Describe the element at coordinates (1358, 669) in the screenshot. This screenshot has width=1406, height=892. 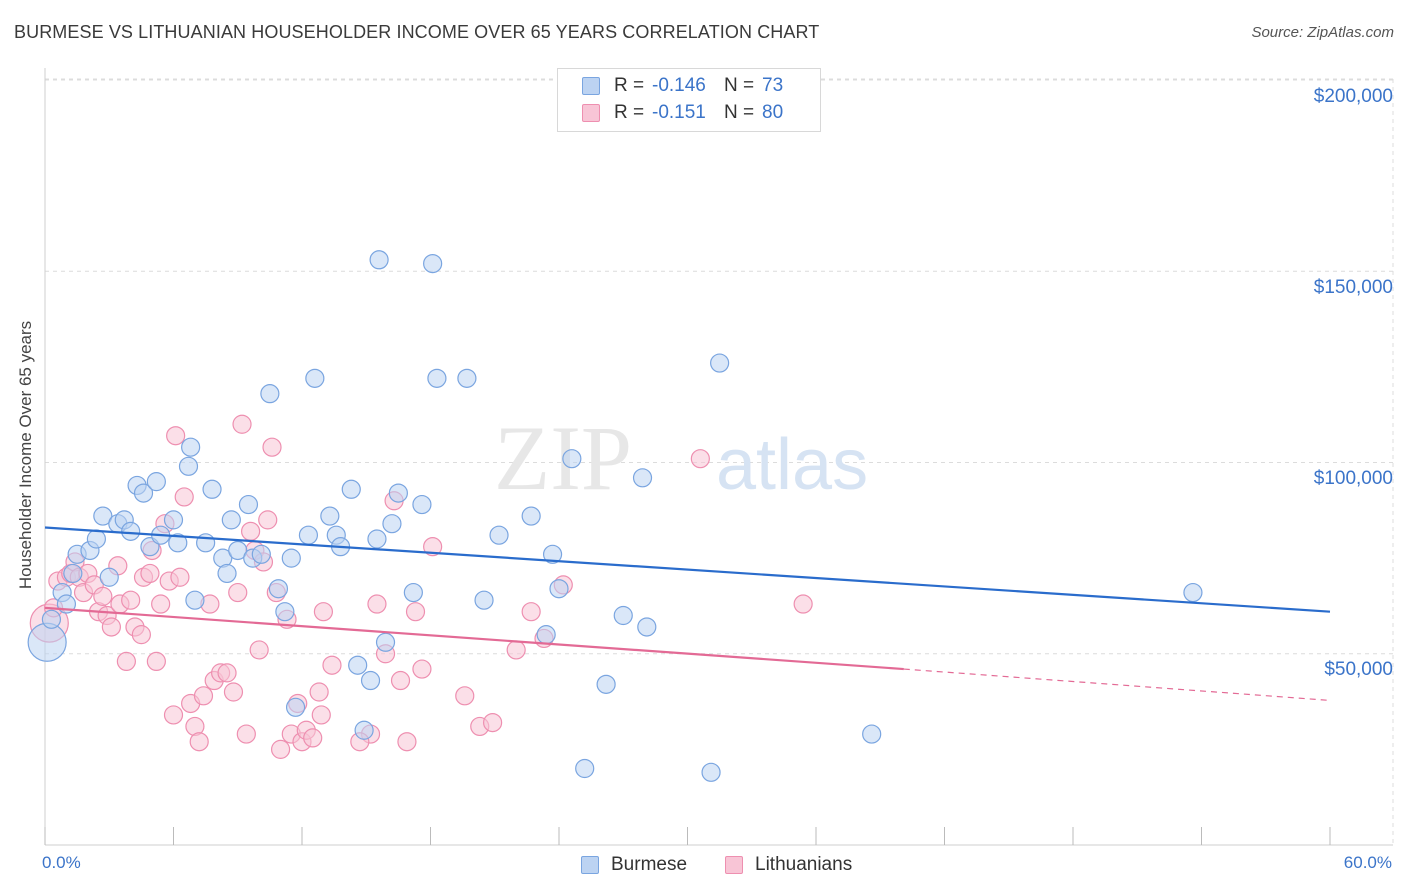
I see `y-tick-label-50000: $50,000` at that location.